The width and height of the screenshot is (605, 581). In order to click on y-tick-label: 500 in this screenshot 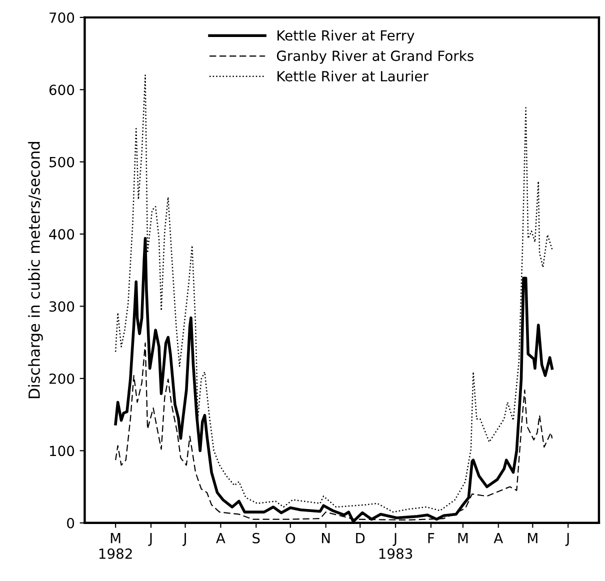, I will do `click(62, 162)`.